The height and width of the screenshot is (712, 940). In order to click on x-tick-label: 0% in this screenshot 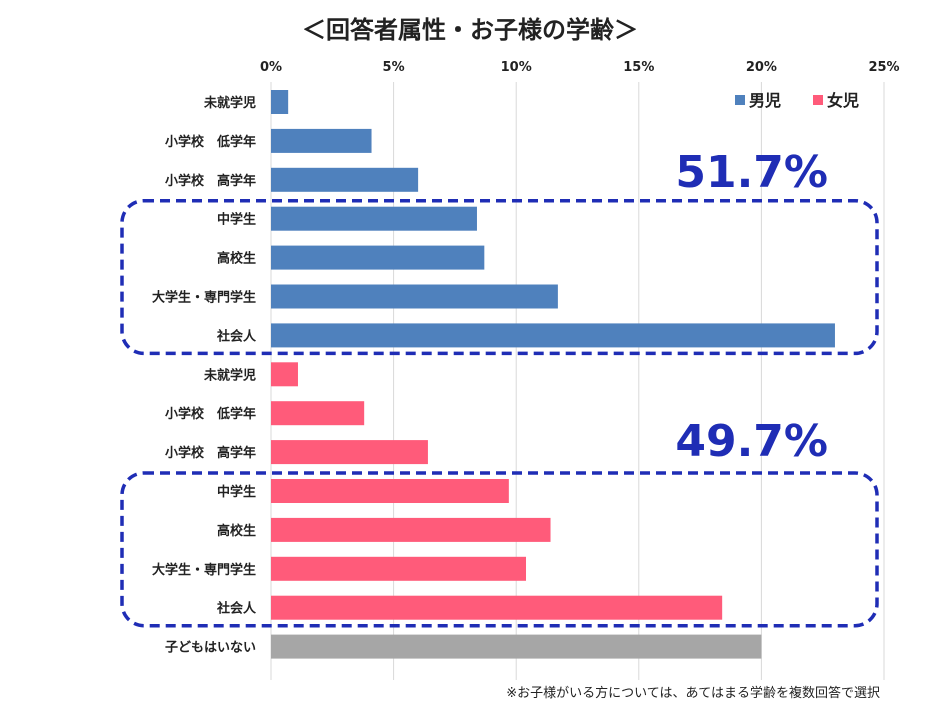, I will do `click(271, 67)`.